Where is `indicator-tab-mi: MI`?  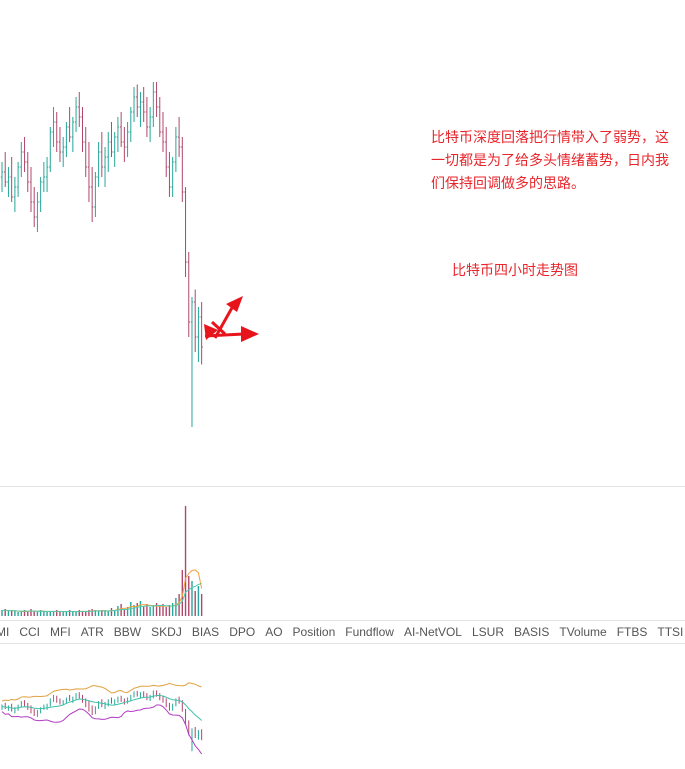
indicator-tab-mi: MI is located at coordinates (5, 632).